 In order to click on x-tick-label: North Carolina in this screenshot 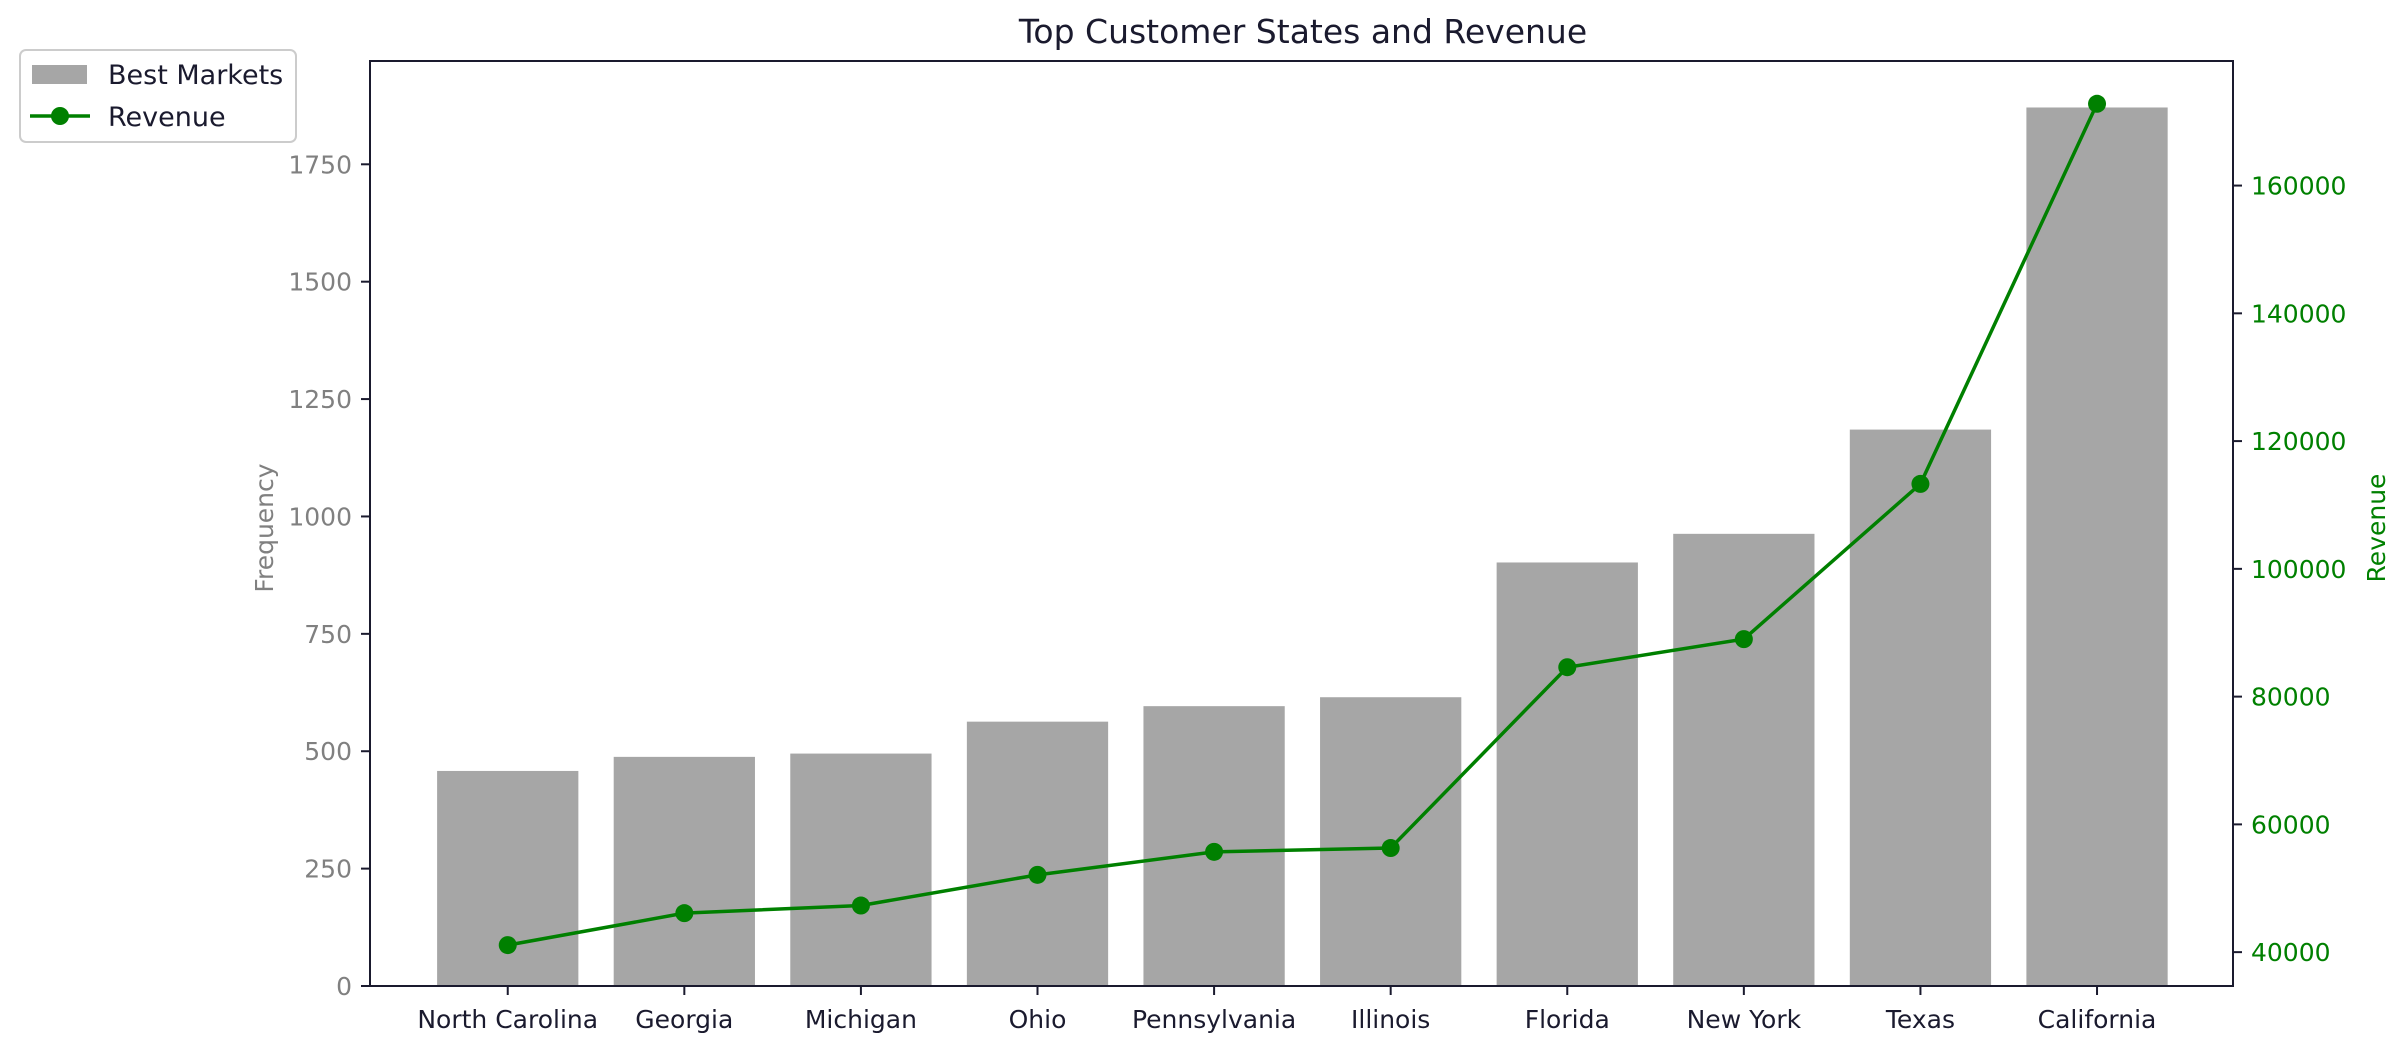, I will do `click(507, 1019)`.